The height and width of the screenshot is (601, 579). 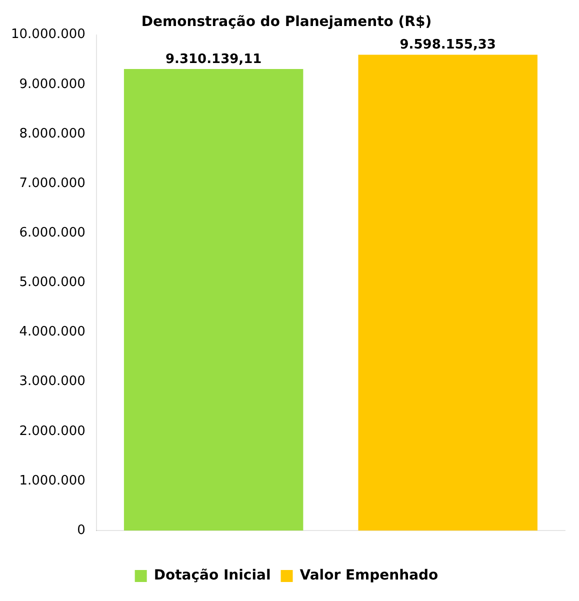 What do you see at coordinates (52, 480) in the screenshot?
I see `y-tick-label: 1.000.000` at bounding box center [52, 480].